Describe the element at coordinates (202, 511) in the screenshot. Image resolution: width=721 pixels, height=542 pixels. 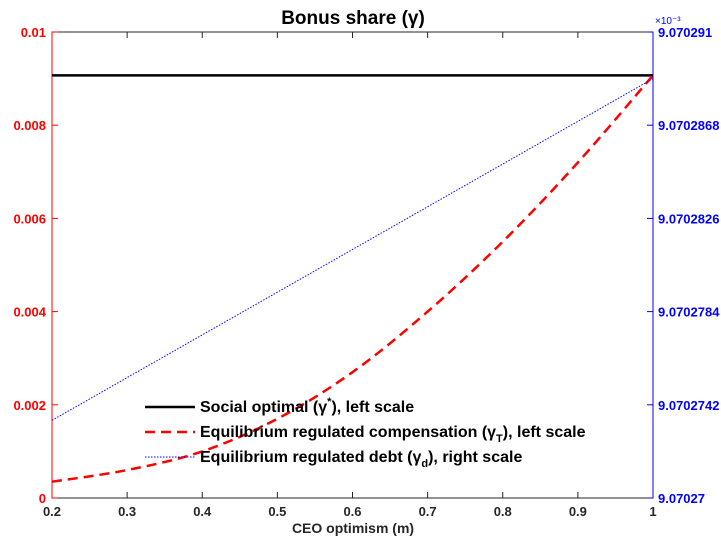
I see `x-tick-label: 0.4` at that location.